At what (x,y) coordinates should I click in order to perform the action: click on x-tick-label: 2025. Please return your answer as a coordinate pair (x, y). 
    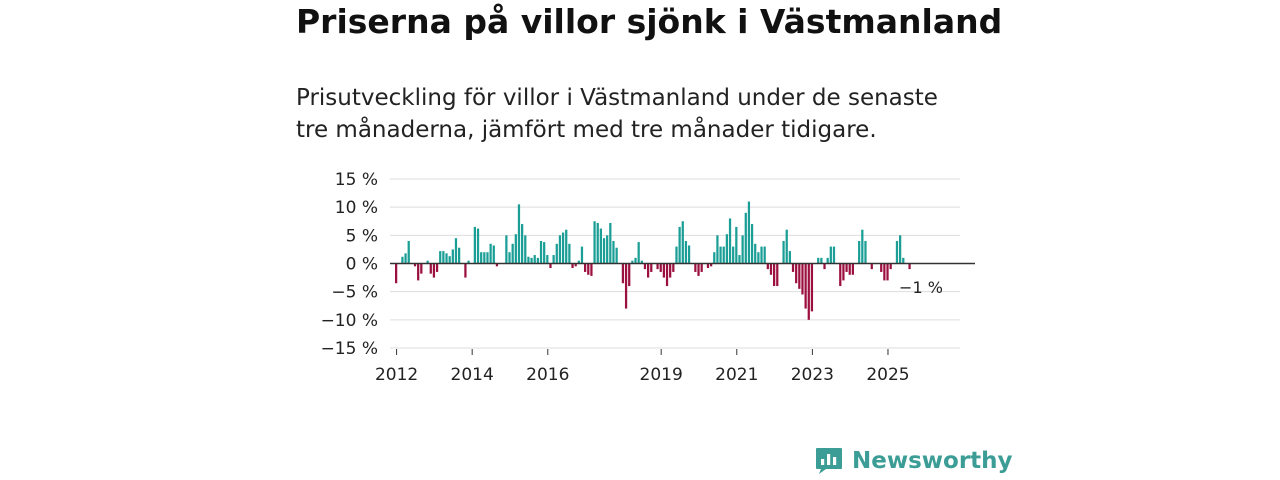
    Looking at the image, I should click on (887, 375).